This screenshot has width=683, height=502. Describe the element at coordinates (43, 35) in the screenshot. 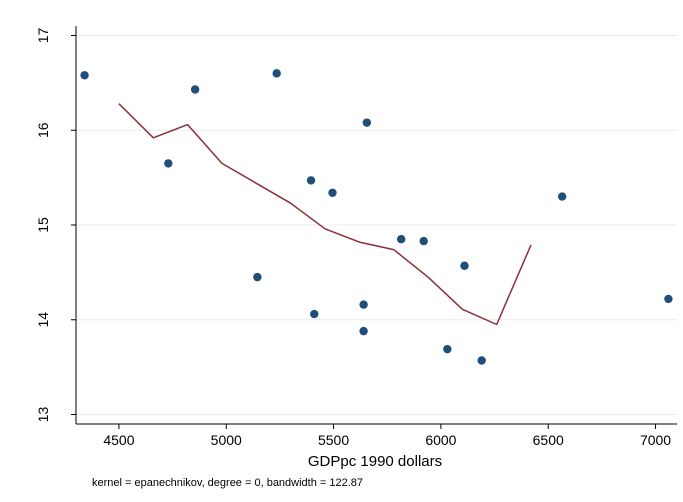

I see `y-tick-label: 17` at that location.